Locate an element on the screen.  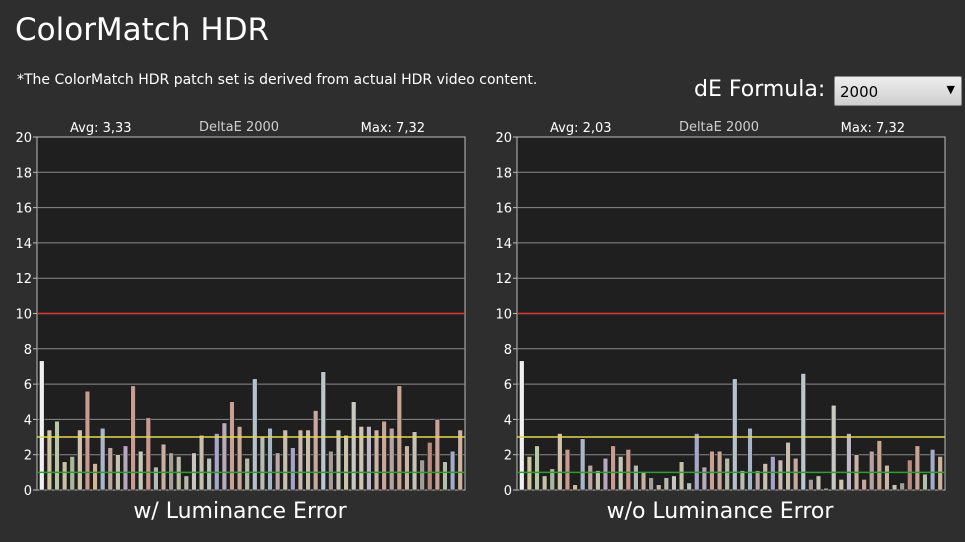
page-title: ColorMatch HDR is located at coordinates (142, 30).